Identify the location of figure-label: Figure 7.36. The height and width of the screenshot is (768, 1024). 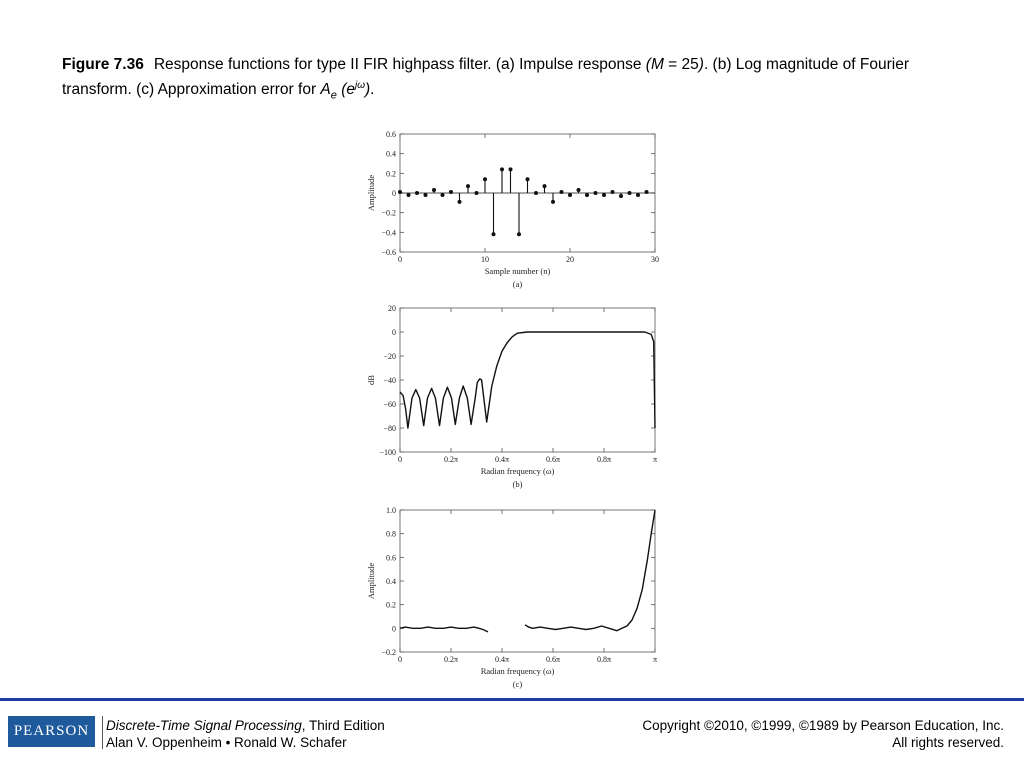
(103, 64).